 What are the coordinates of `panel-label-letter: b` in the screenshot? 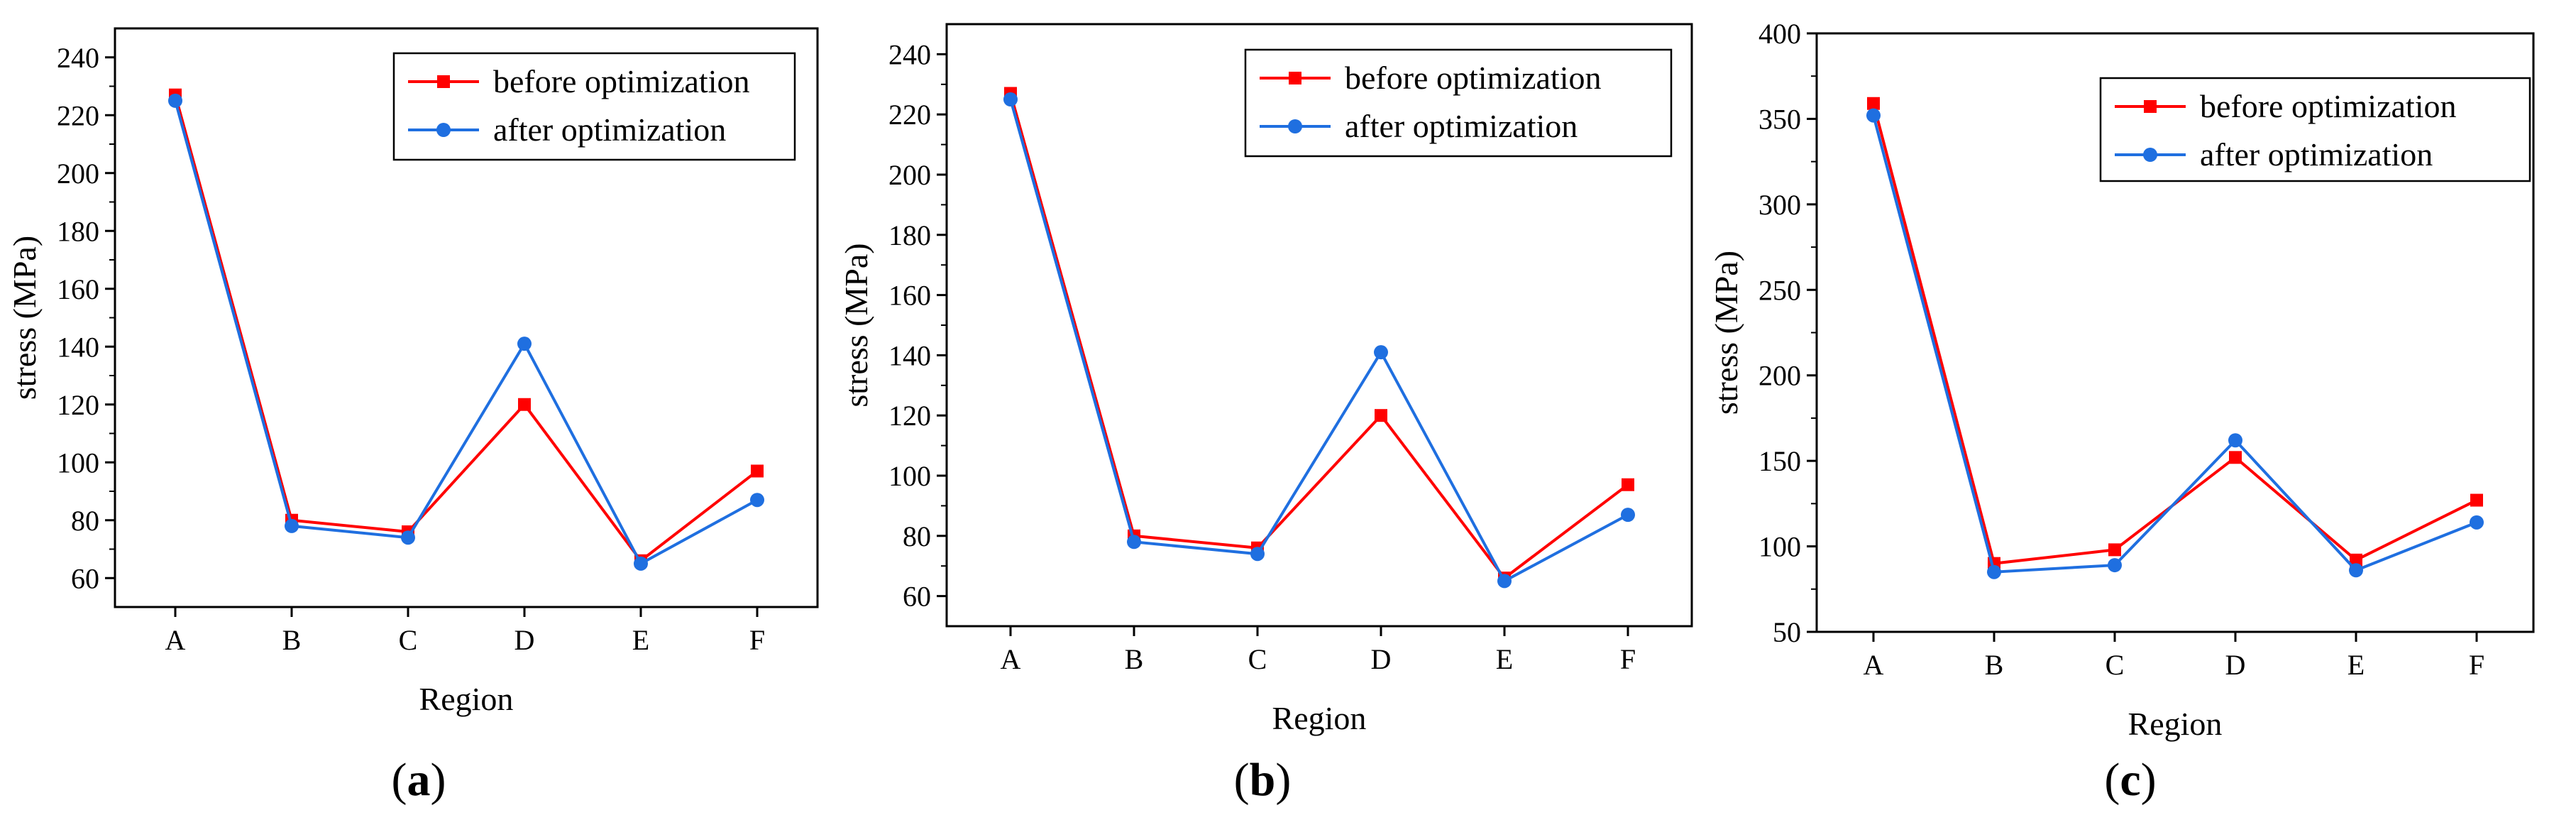 It's located at (1263, 780).